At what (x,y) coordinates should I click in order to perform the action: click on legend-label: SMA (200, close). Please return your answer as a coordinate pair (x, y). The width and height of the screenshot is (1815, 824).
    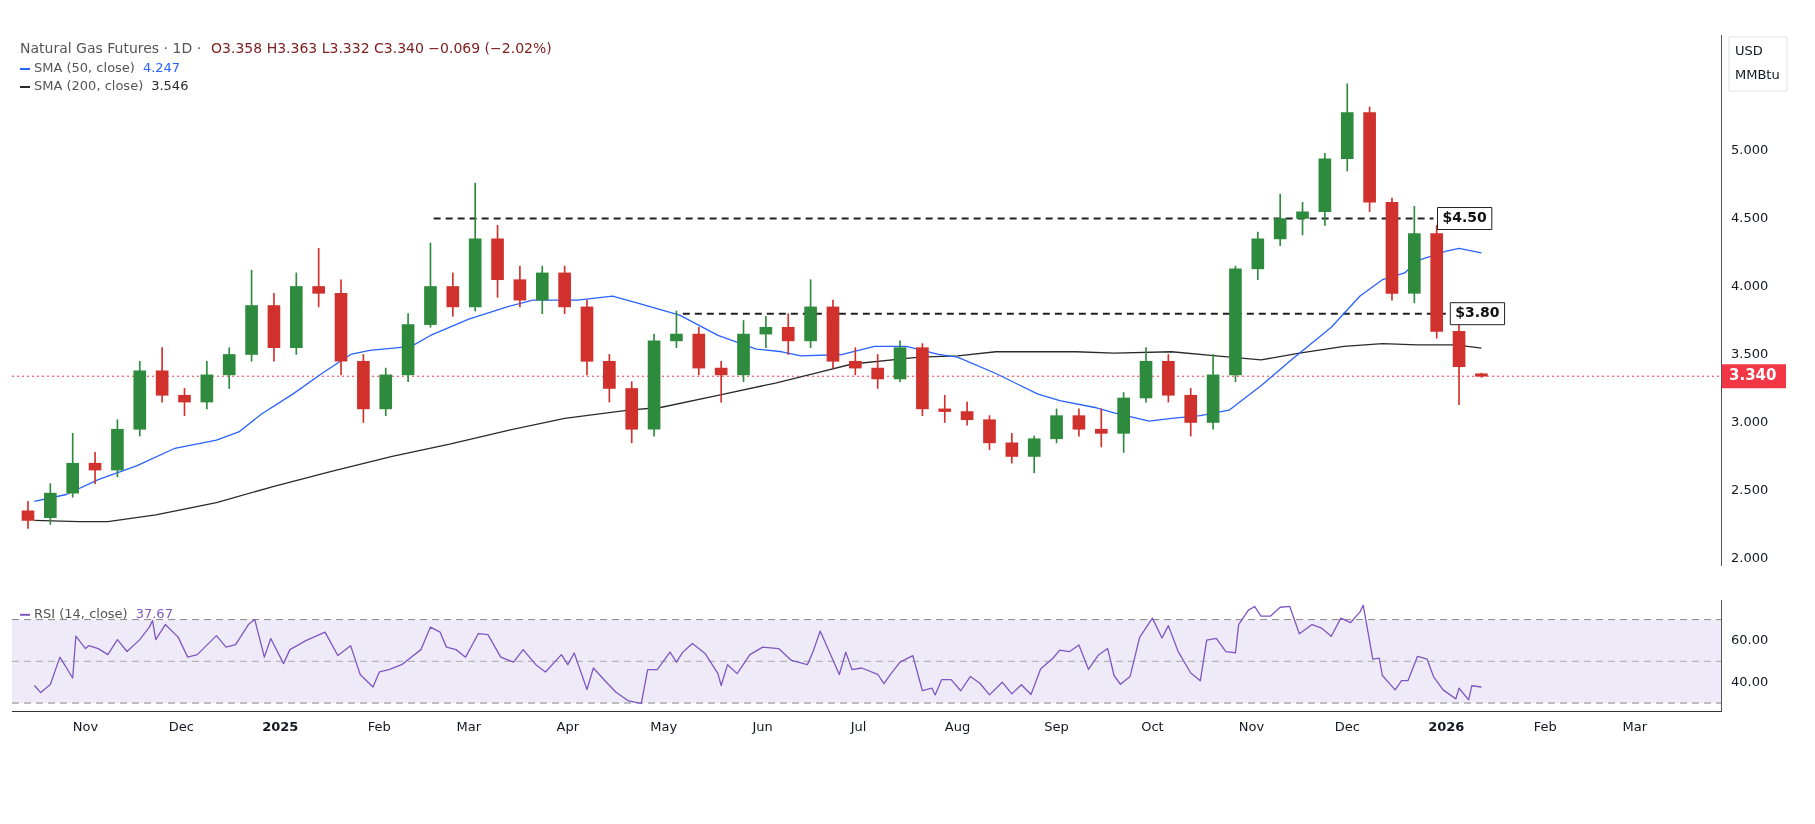
    Looking at the image, I should click on (89, 86).